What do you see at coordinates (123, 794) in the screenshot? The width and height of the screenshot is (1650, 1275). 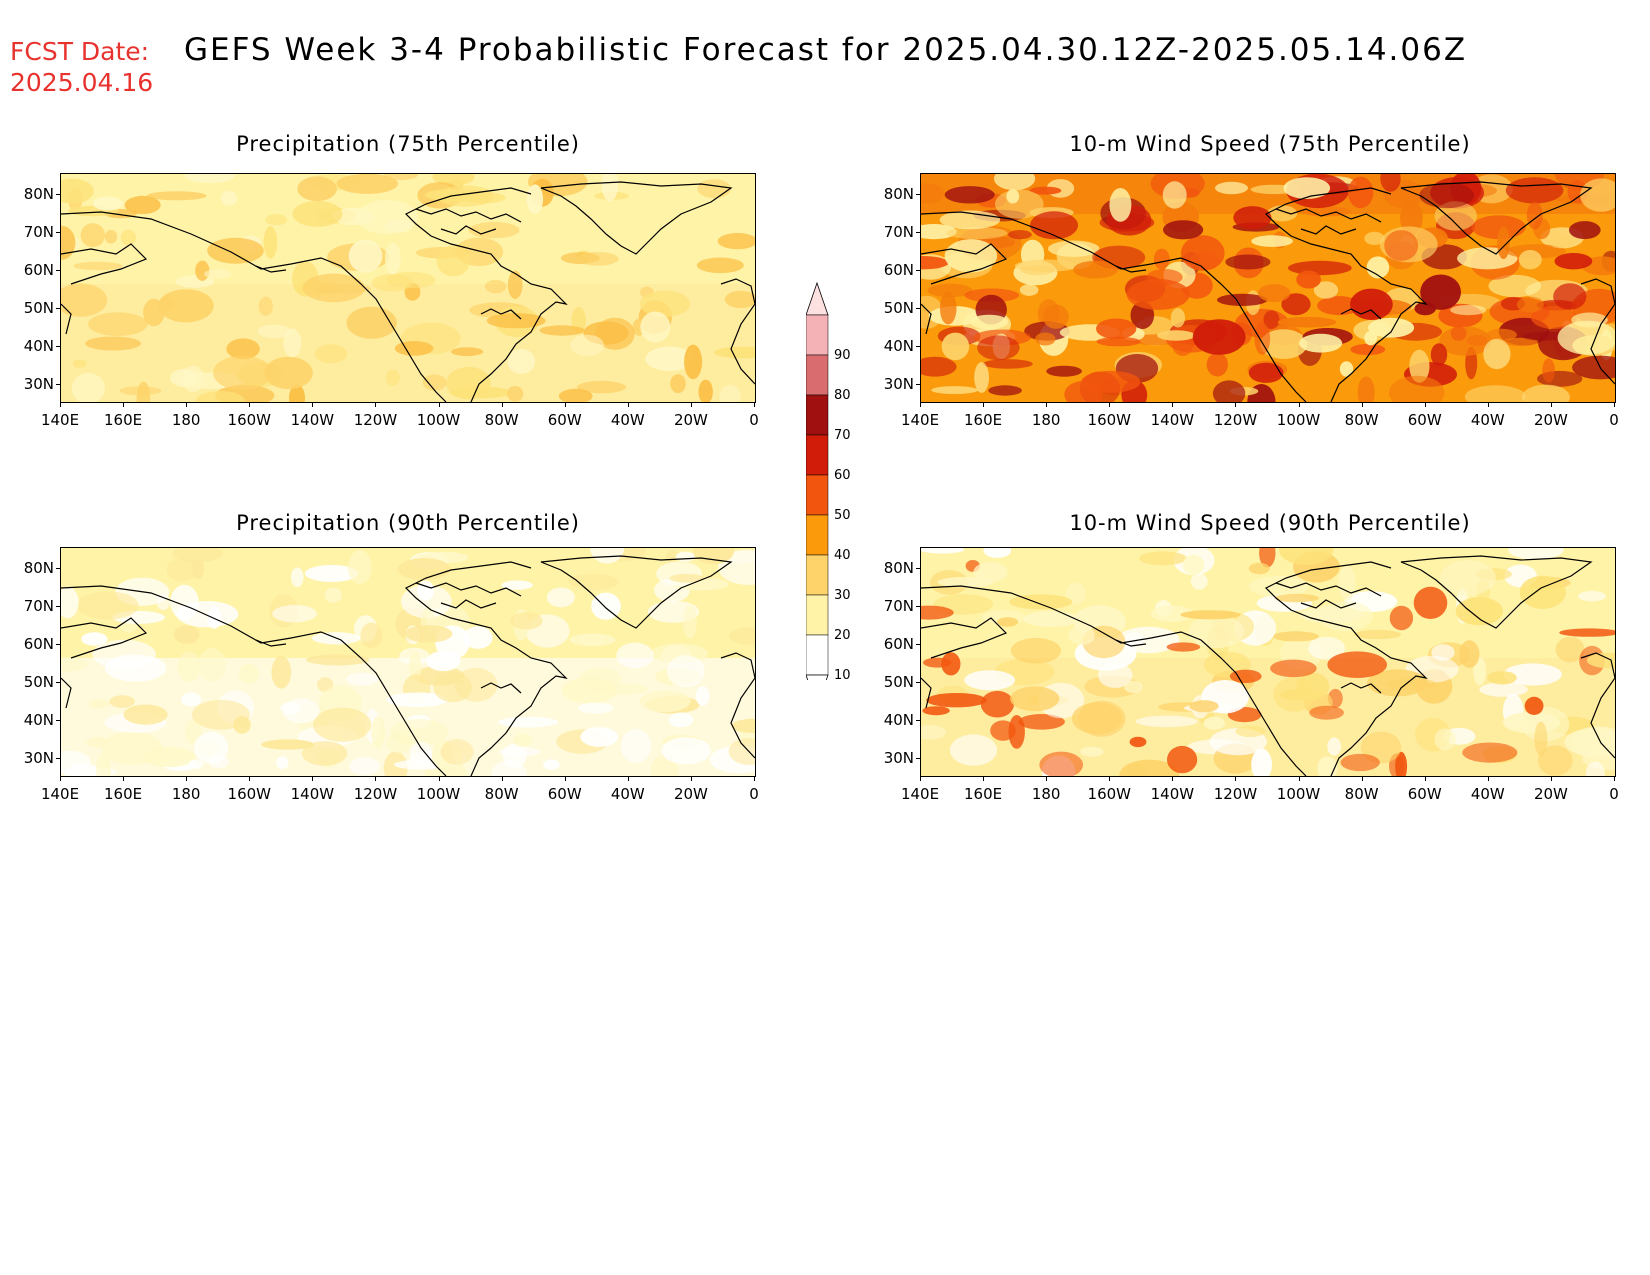 I see `lon-label: 160E` at bounding box center [123, 794].